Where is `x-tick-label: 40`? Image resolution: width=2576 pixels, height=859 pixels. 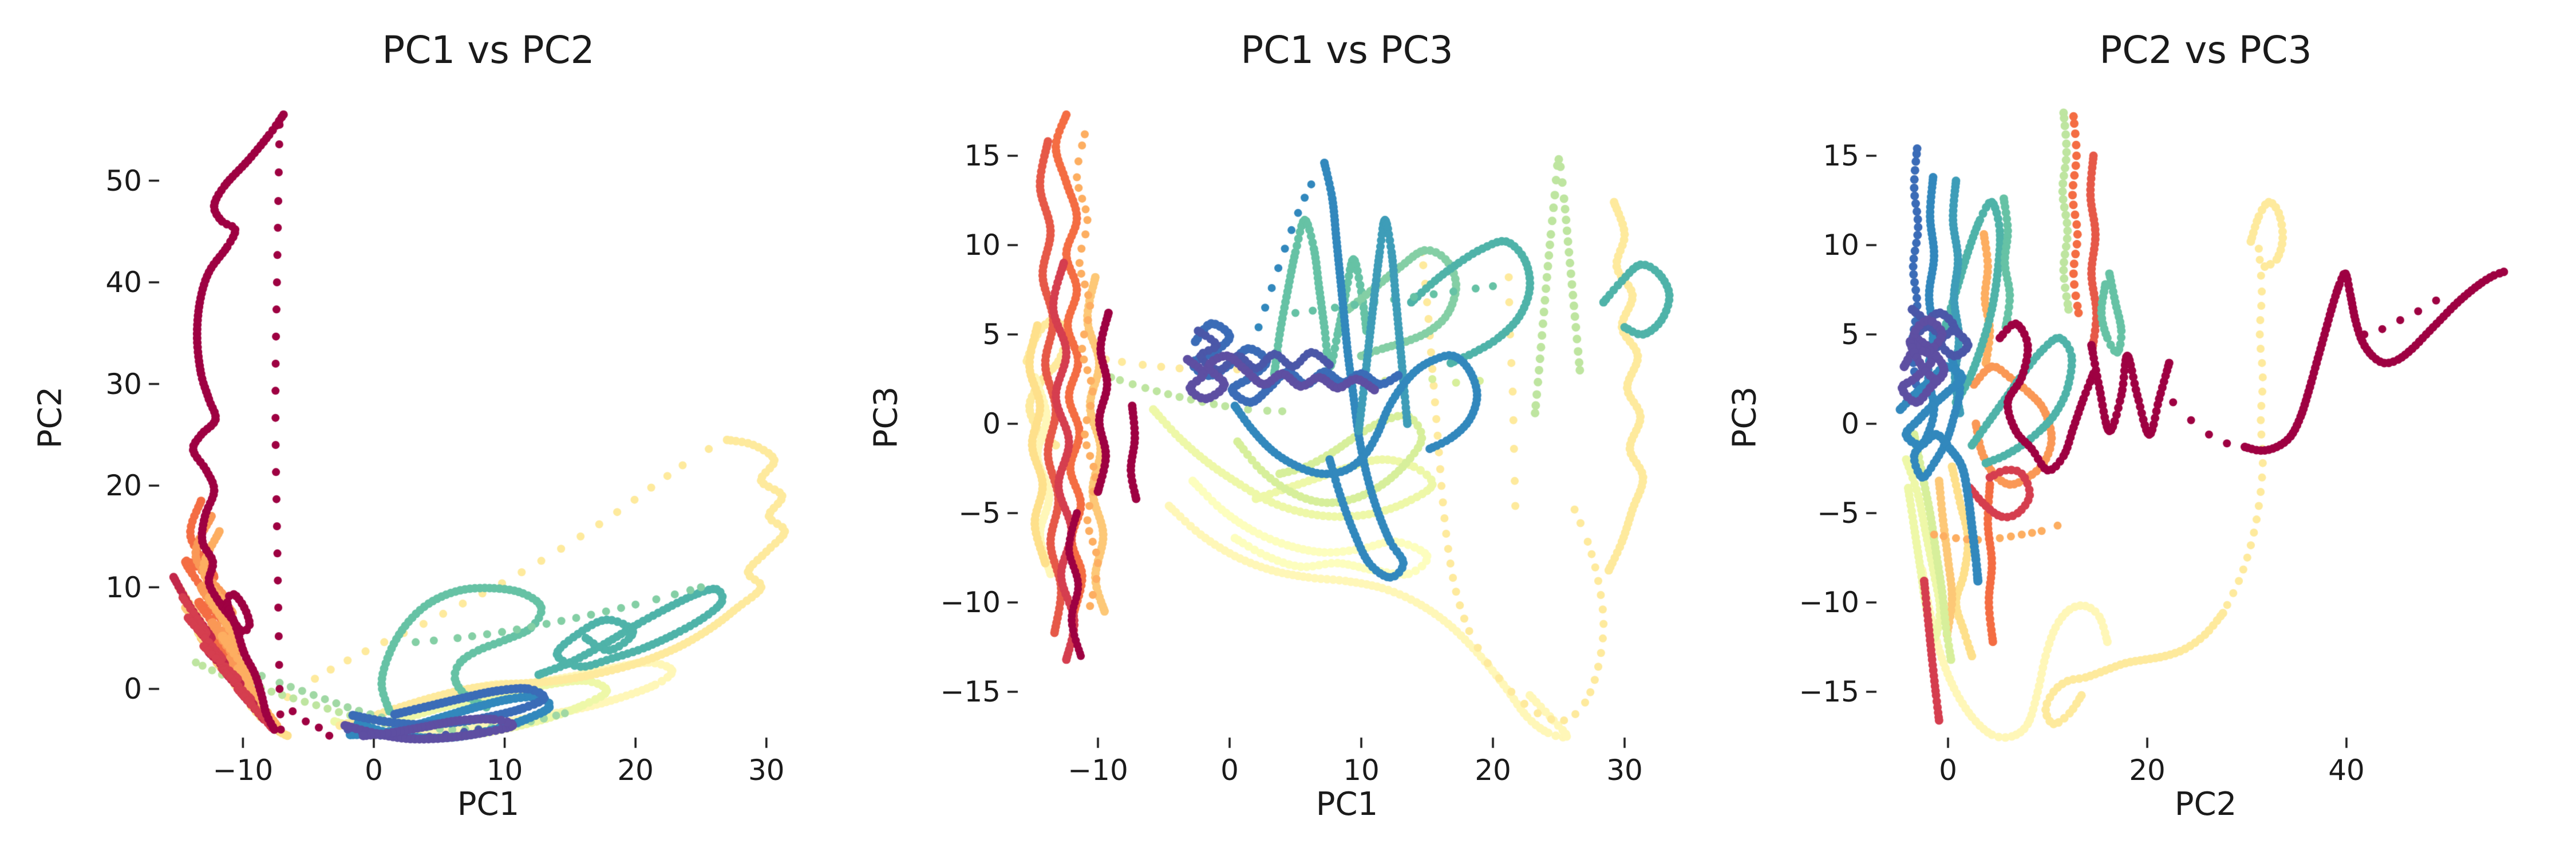 x-tick-label: 40 is located at coordinates (2346, 770).